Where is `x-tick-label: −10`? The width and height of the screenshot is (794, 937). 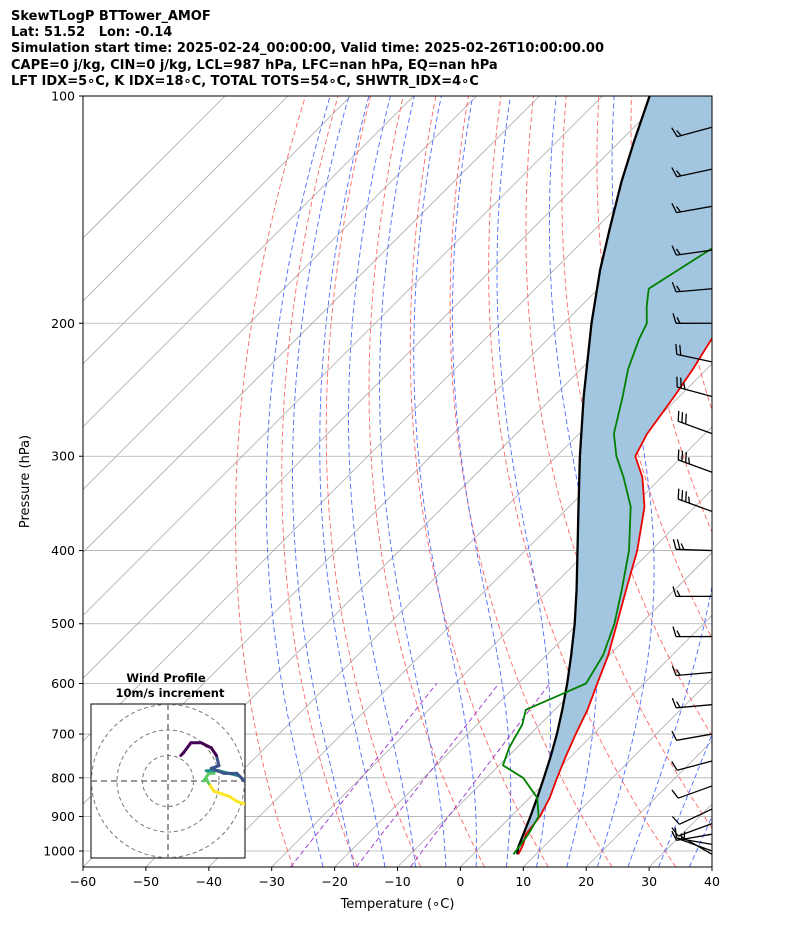
x-tick-label: −10 is located at coordinates (397, 881).